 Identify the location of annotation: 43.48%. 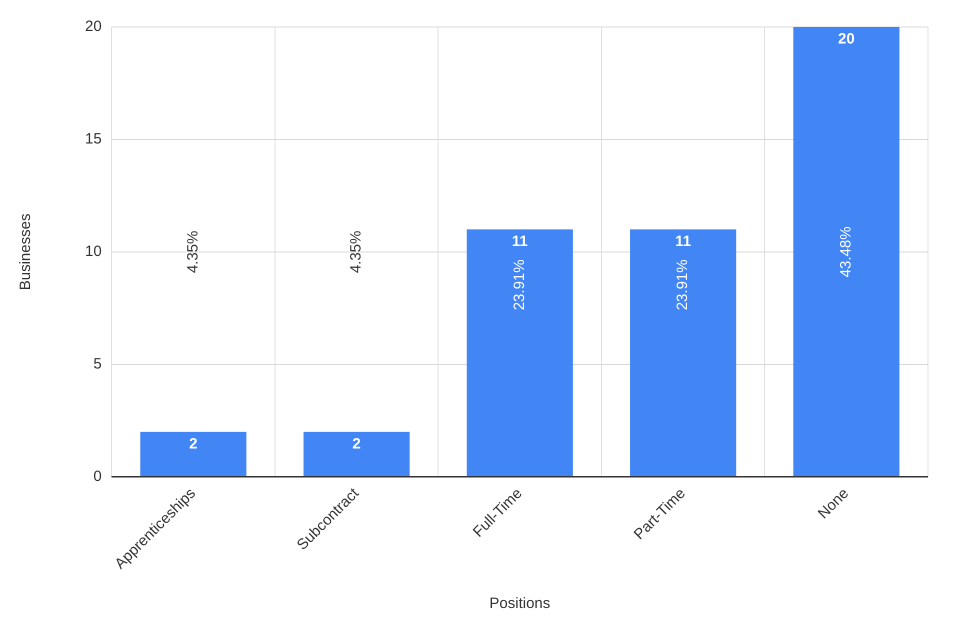
(846, 252).